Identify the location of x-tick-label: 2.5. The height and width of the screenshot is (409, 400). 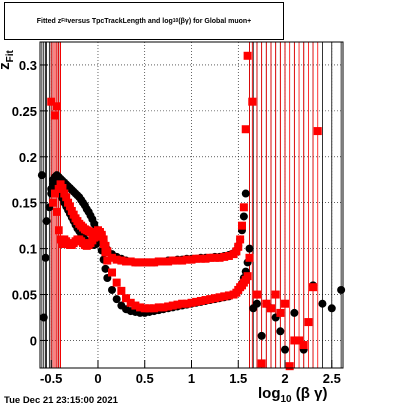
(332, 378).